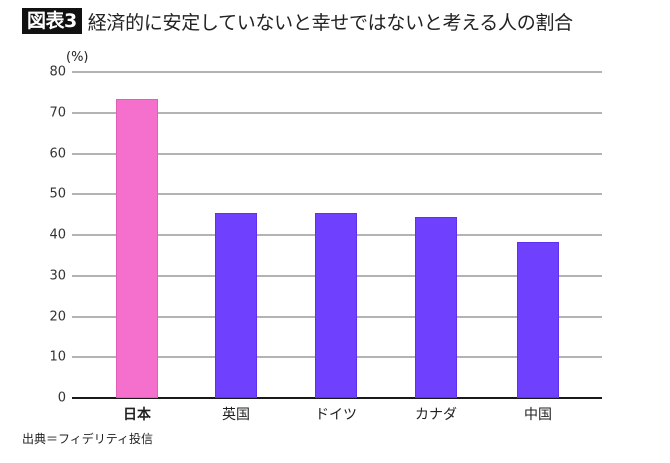 This screenshot has height=463, width=670. I want to click on y-tick-label: 50, so click(57, 194).